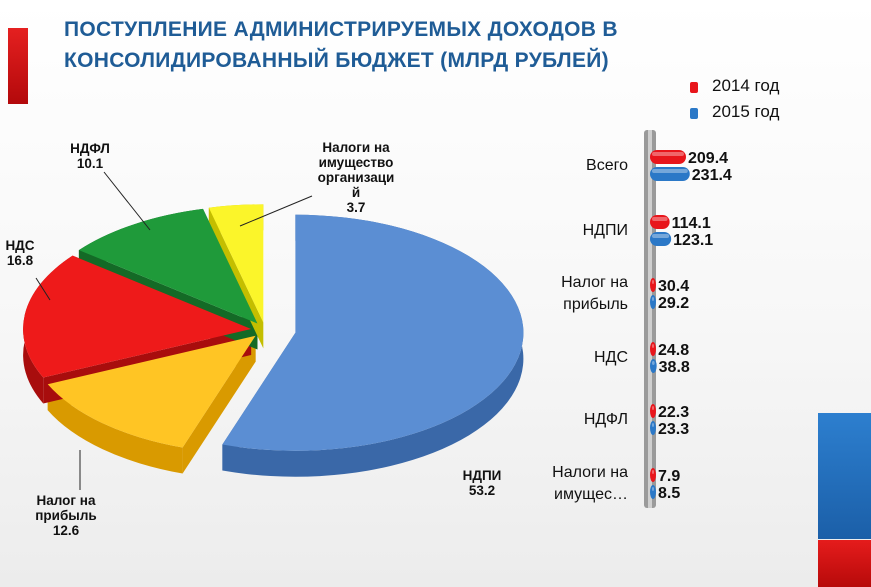 The width and height of the screenshot is (871, 587). Describe the element at coordinates (669, 476) in the screenshot. I see `bar-value-label: 7.9` at that location.